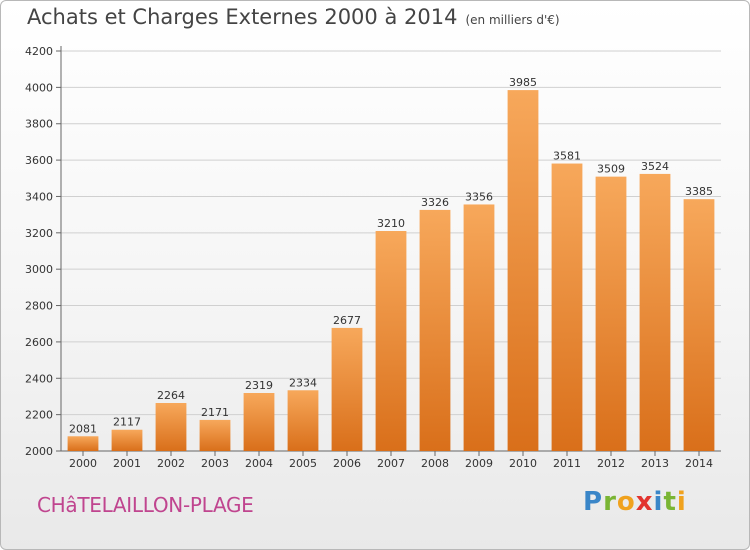 The height and width of the screenshot is (550, 750). I want to click on x-tick-label: 2004, so click(259, 463).